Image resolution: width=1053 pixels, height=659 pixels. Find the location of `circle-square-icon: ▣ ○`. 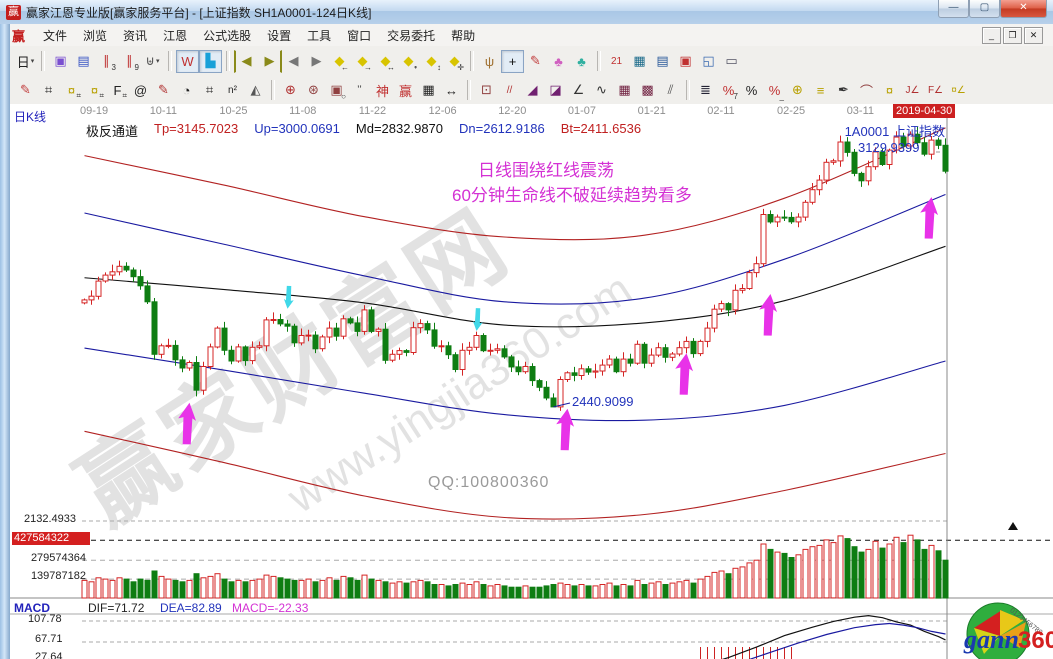

circle-square-icon: ▣ ○ is located at coordinates (338, 91).